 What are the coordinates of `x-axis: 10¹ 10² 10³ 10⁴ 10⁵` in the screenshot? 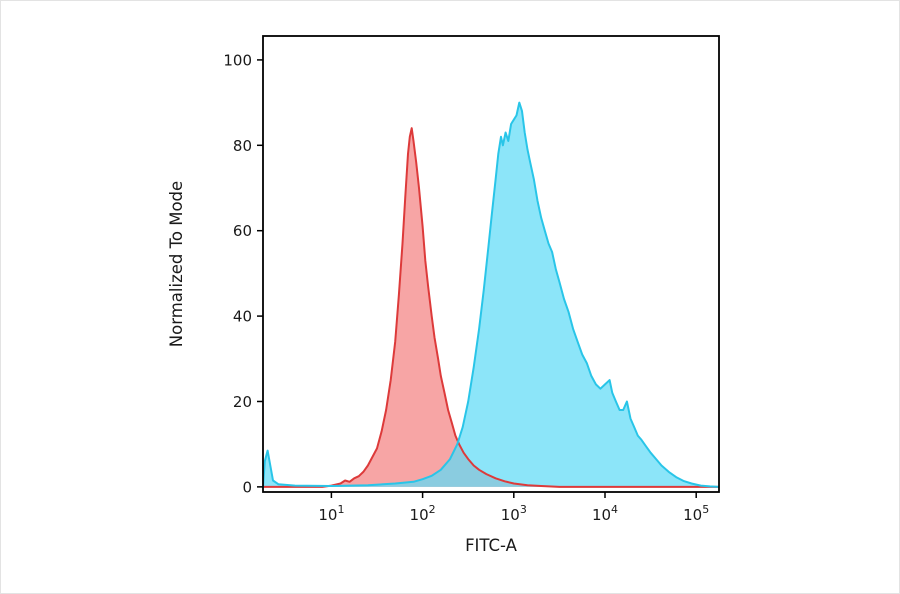 It's located at (513, 508).